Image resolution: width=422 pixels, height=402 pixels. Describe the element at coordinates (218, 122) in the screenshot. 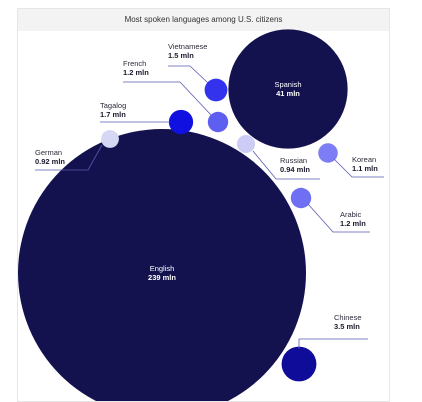

I see `bubble-french` at that location.